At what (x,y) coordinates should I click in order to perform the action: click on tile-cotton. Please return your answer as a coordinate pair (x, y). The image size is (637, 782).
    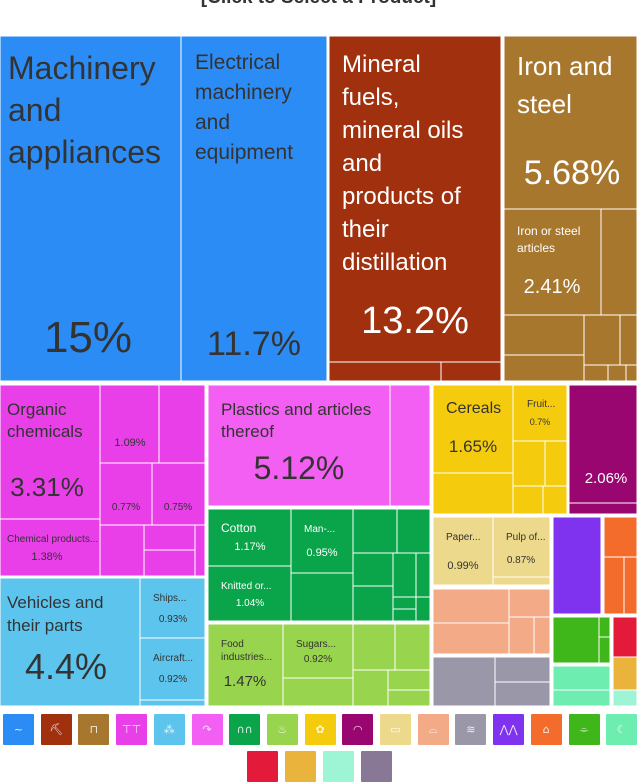
    Looking at the image, I should click on (249, 537).